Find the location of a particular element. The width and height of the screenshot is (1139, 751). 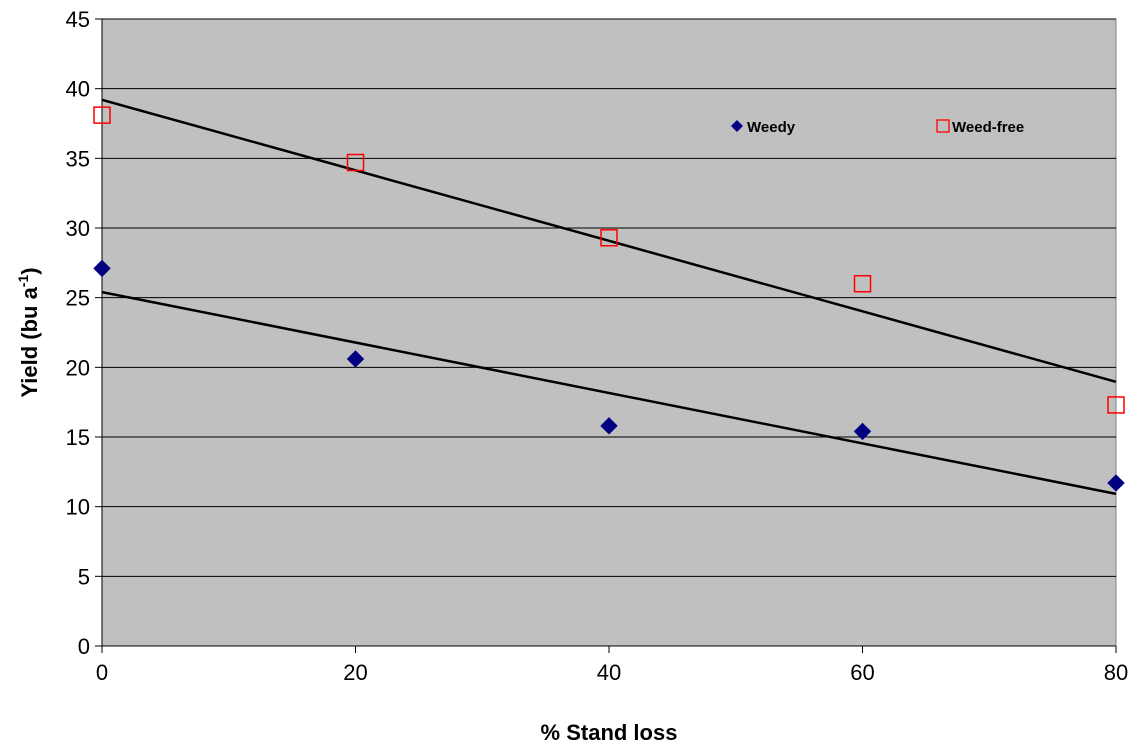

y-axis-title-superscript: -1 is located at coordinates (23, 281).